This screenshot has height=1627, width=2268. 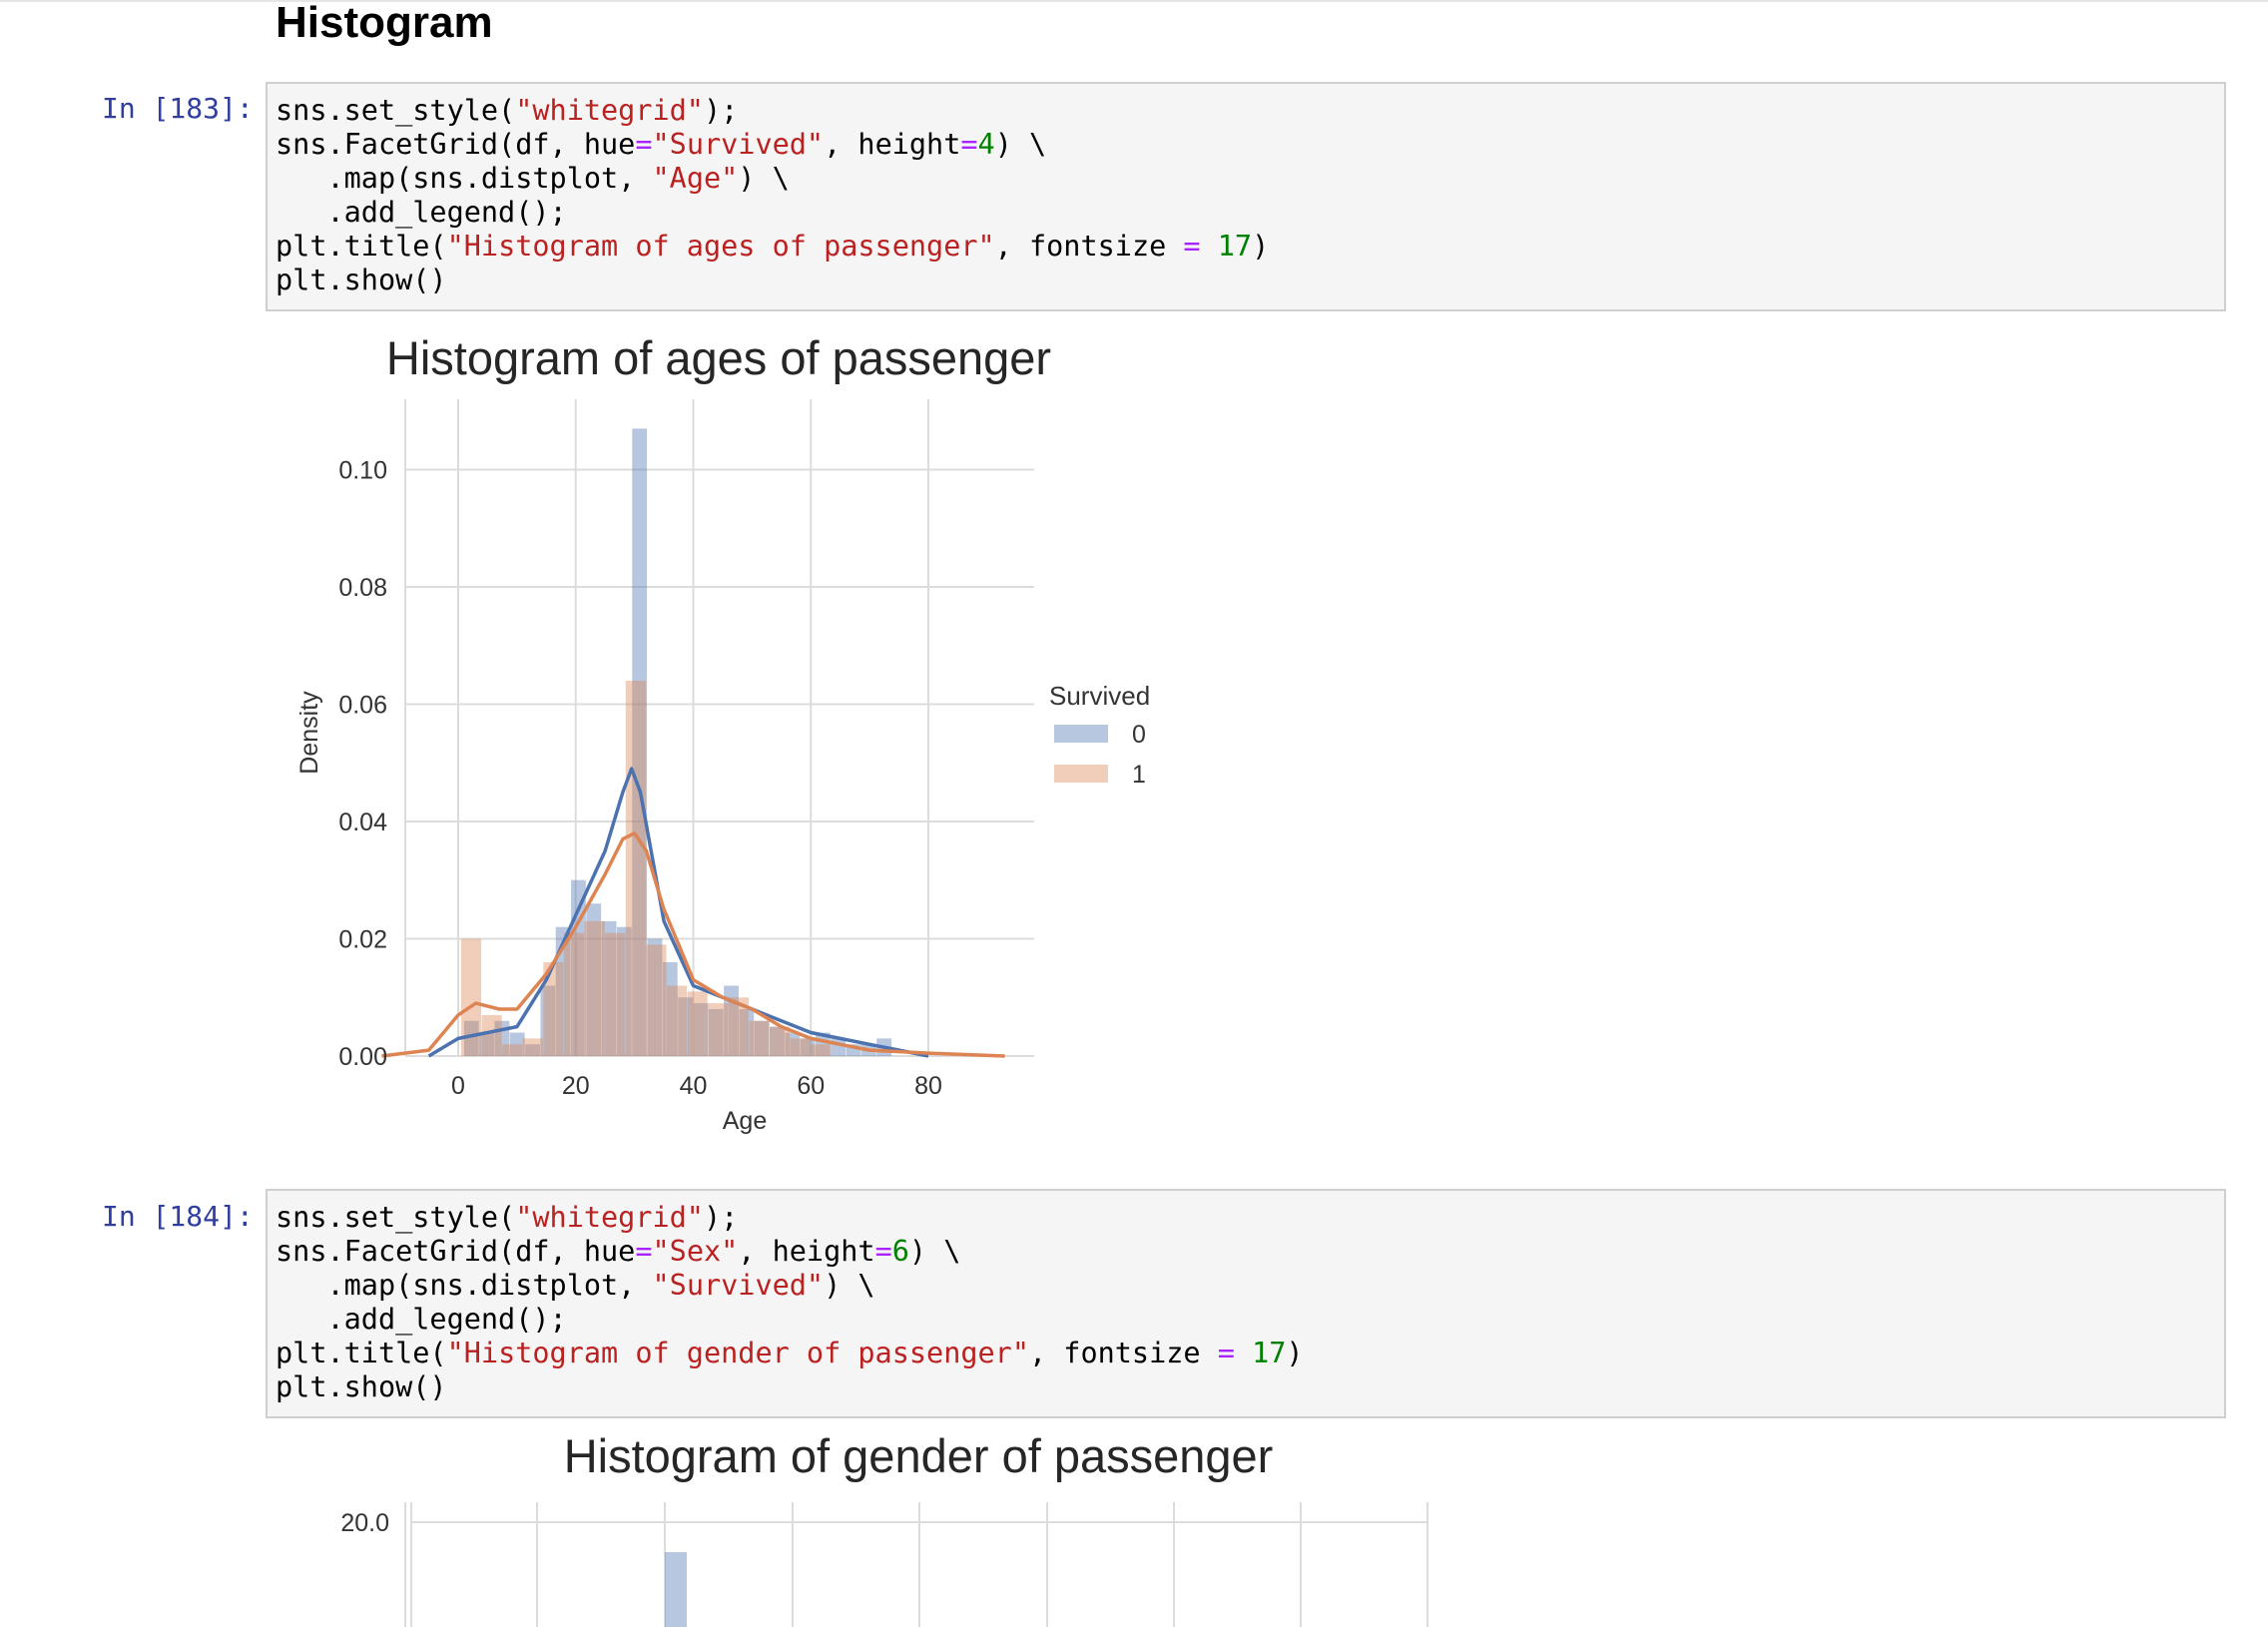 What do you see at coordinates (919, 1455) in the screenshot?
I see `chart-title: Histogram of gender of passenger` at bounding box center [919, 1455].